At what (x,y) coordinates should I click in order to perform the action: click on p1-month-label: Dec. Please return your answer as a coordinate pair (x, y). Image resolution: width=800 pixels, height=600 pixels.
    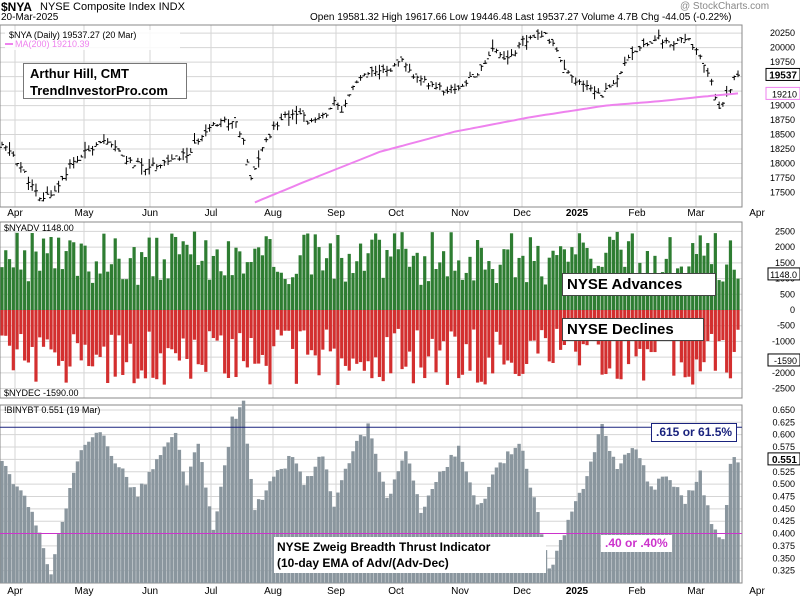
    Looking at the image, I should click on (522, 213).